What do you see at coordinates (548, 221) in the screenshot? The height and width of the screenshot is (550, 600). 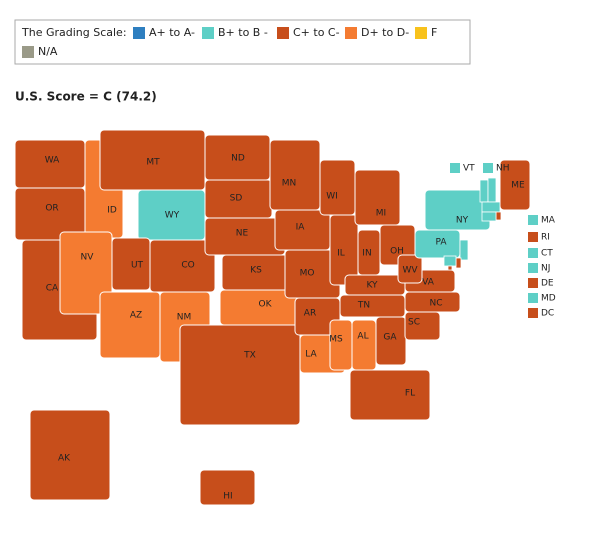 I see `callout-label: MA` at bounding box center [548, 221].